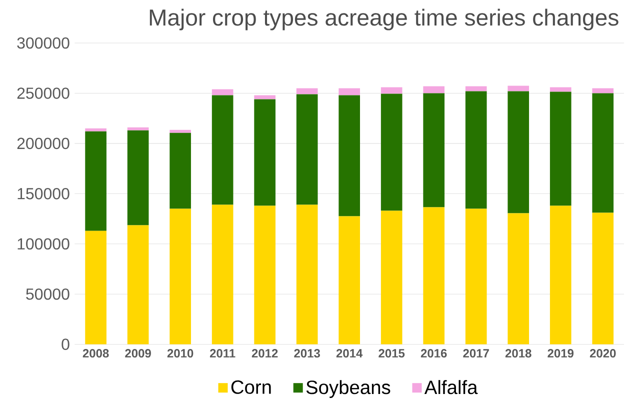  Describe the element at coordinates (43, 43) in the screenshot. I see `y-tick-label: 300000` at that location.